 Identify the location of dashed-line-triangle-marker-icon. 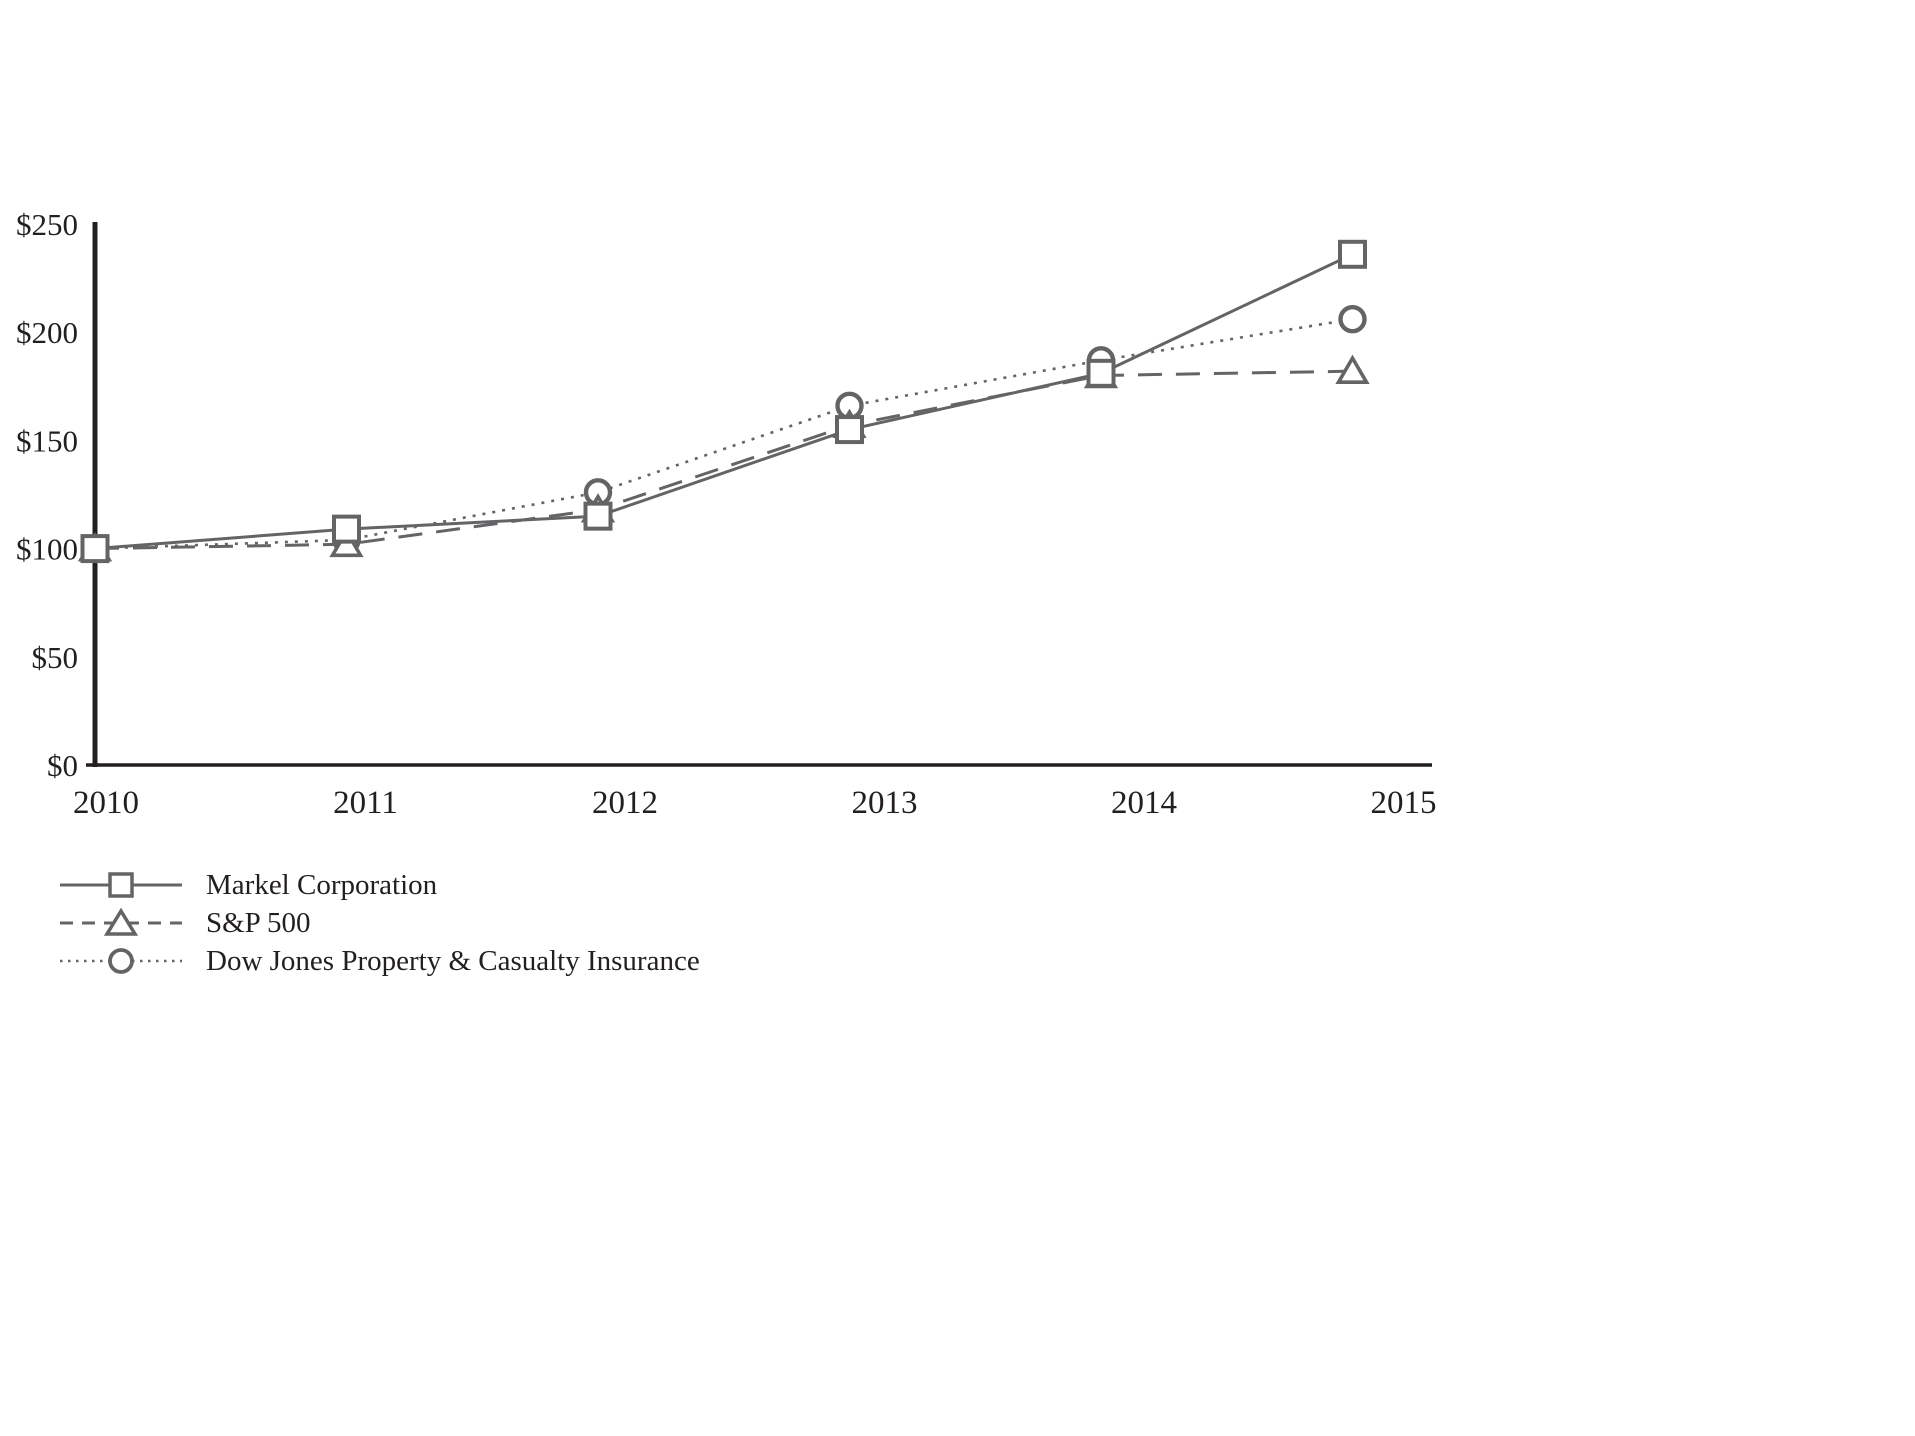
(121, 922).